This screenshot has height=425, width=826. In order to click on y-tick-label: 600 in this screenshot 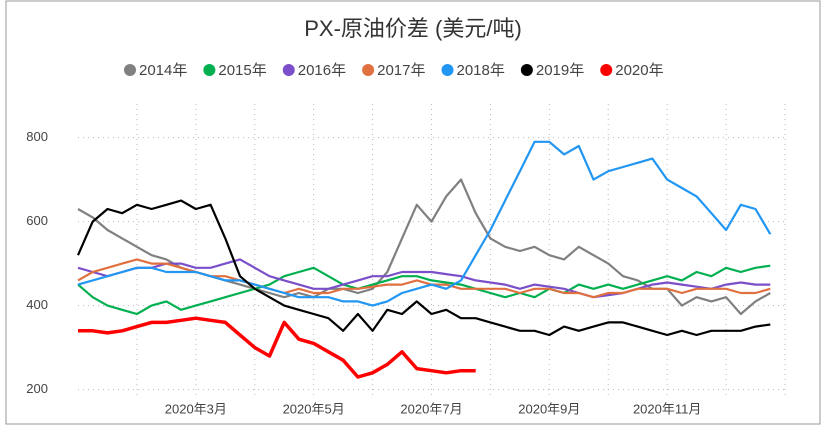, I will do `click(37, 220)`.